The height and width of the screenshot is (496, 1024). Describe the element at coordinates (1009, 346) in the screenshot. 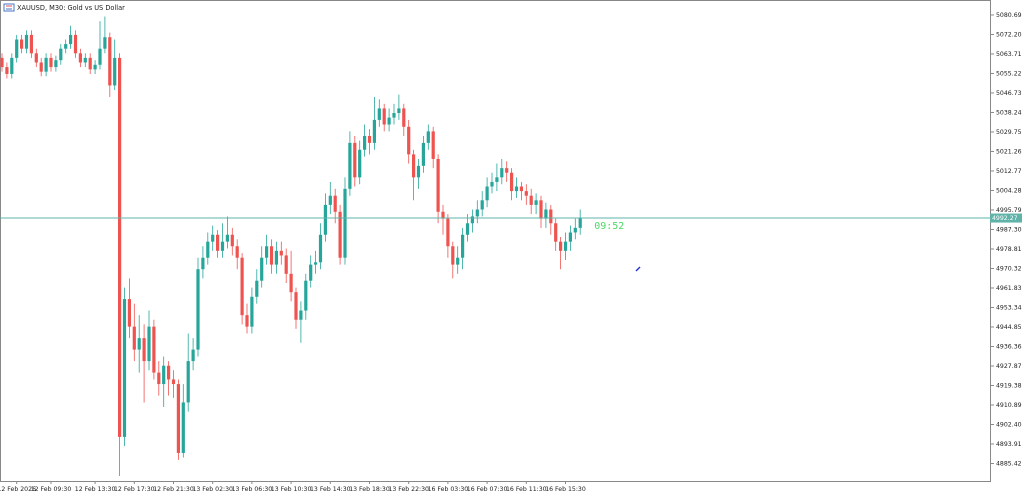

I see `y-tick-label: 4936.36` at that location.